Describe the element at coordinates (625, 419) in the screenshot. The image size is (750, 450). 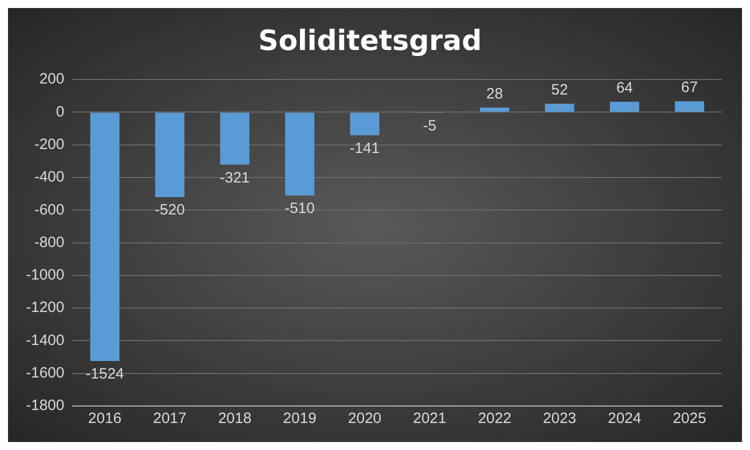
I see `x-tick-label: 2024` at that location.